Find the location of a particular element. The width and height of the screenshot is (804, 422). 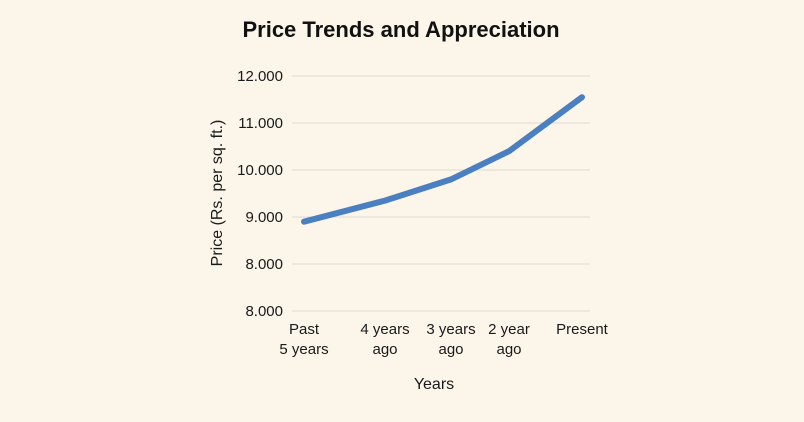

series-layer is located at coordinates (443, 159).